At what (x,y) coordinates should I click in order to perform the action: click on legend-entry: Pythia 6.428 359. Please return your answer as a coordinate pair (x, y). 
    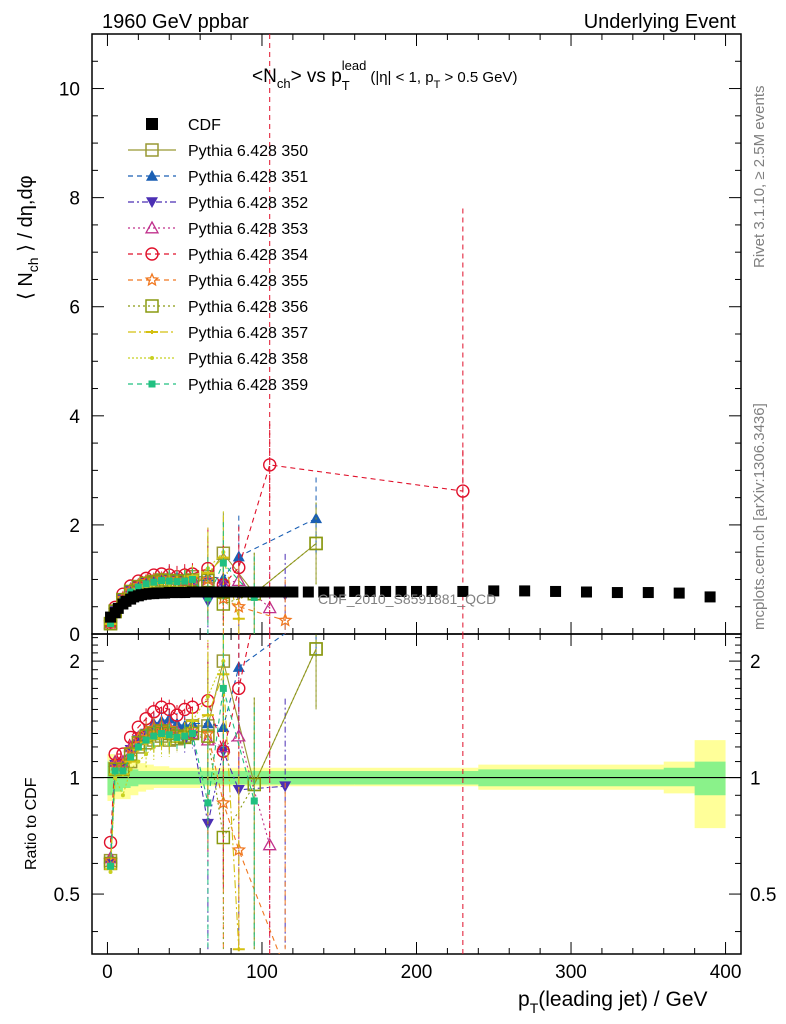
    Looking at the image, I should click on (218, 385).